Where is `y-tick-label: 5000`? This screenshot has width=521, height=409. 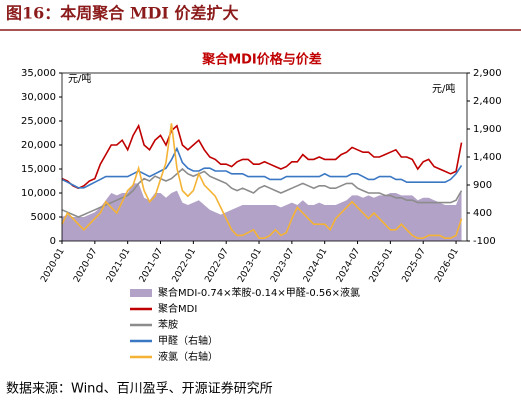
y-tick-label: 5000 is located at coordinates (43, 217).